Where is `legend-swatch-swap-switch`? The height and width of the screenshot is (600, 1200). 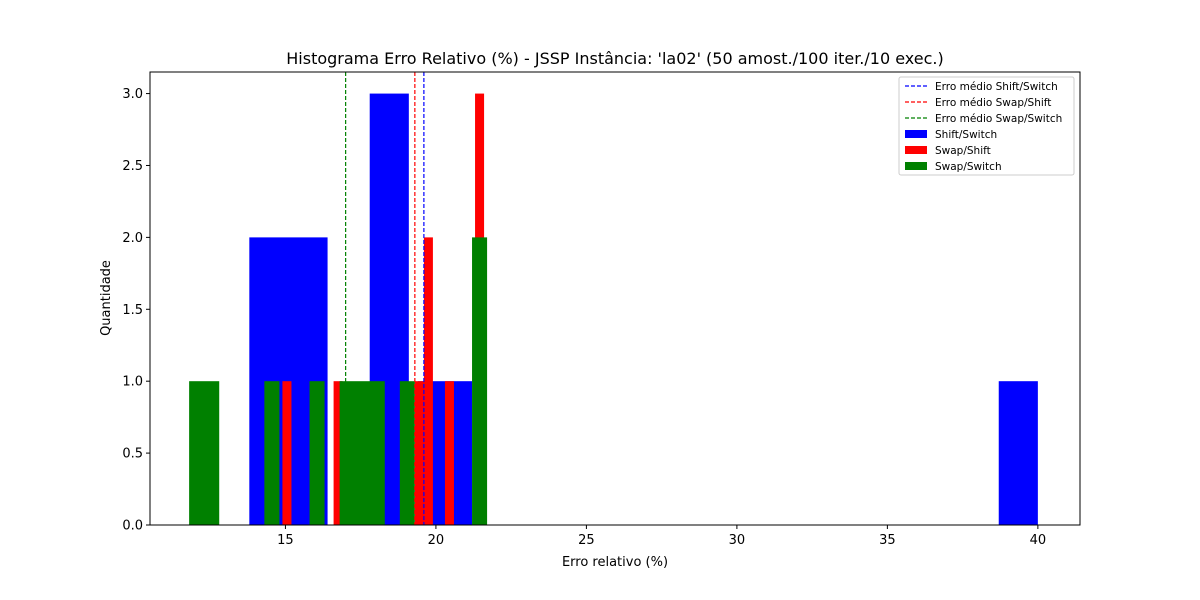 legend-swatch-swap-switch is located at coordinates (916, 166).